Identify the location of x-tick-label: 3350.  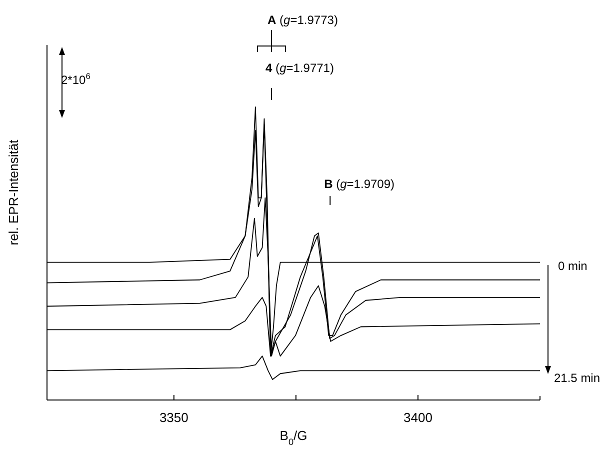
(173, 417).